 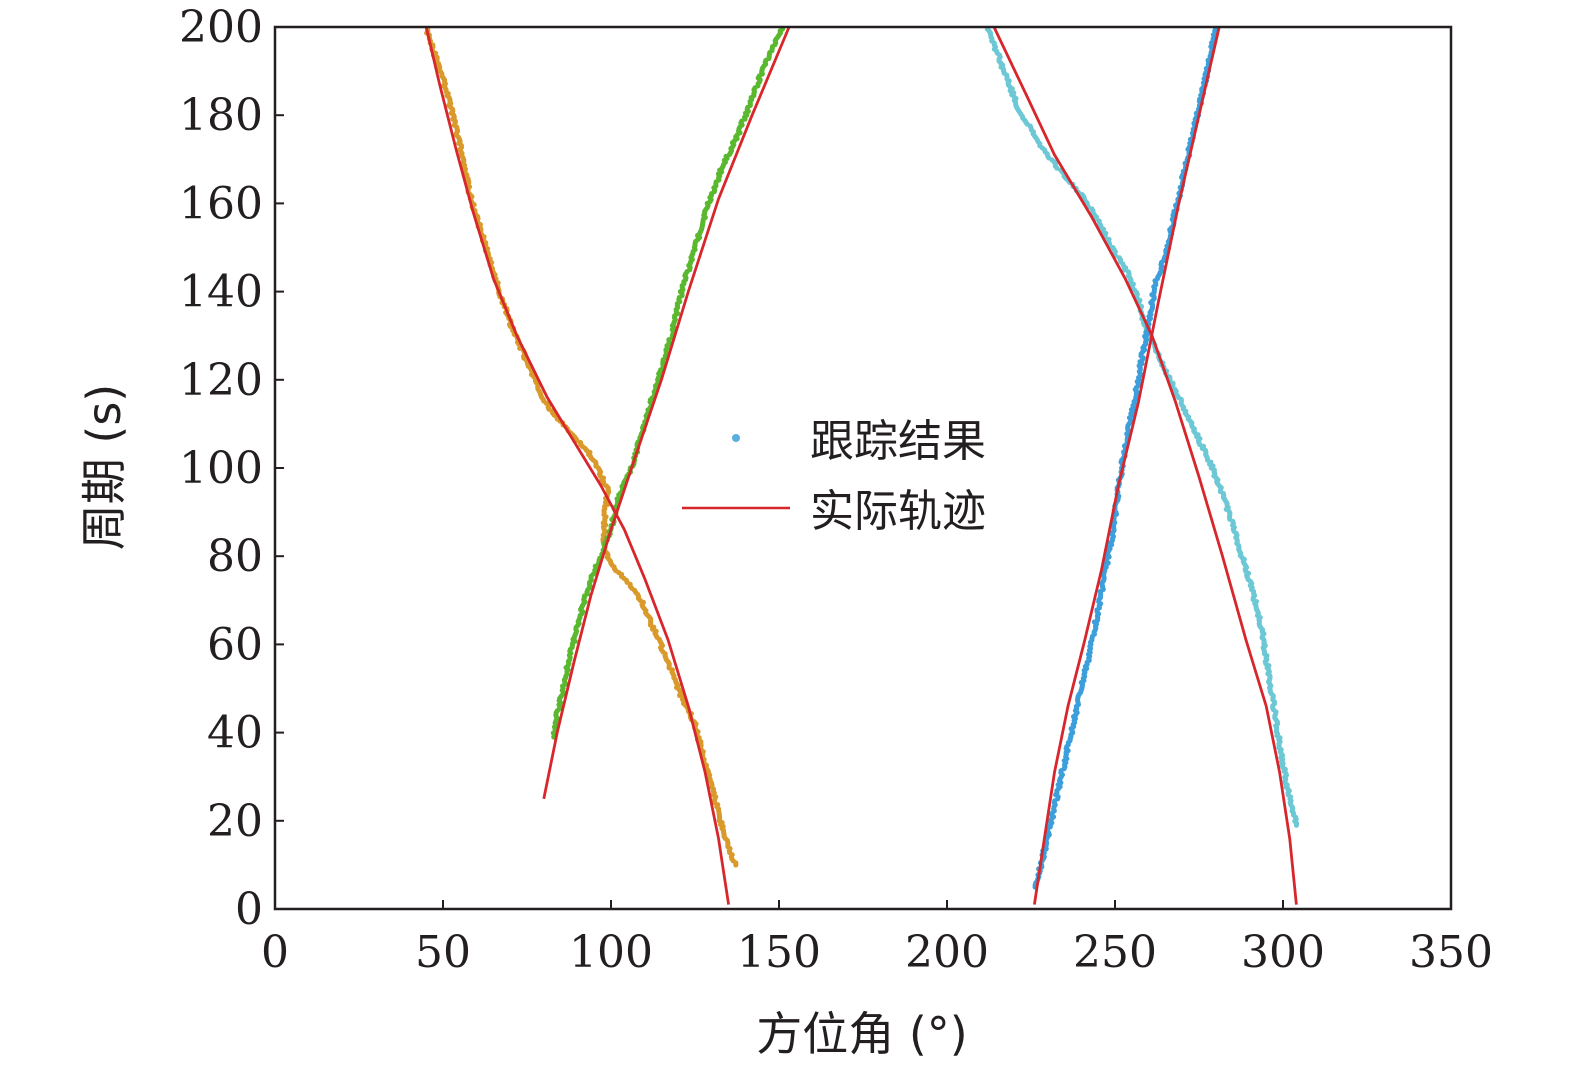 I want to click on y-tick-label: 140, so click(x=221, y=292).